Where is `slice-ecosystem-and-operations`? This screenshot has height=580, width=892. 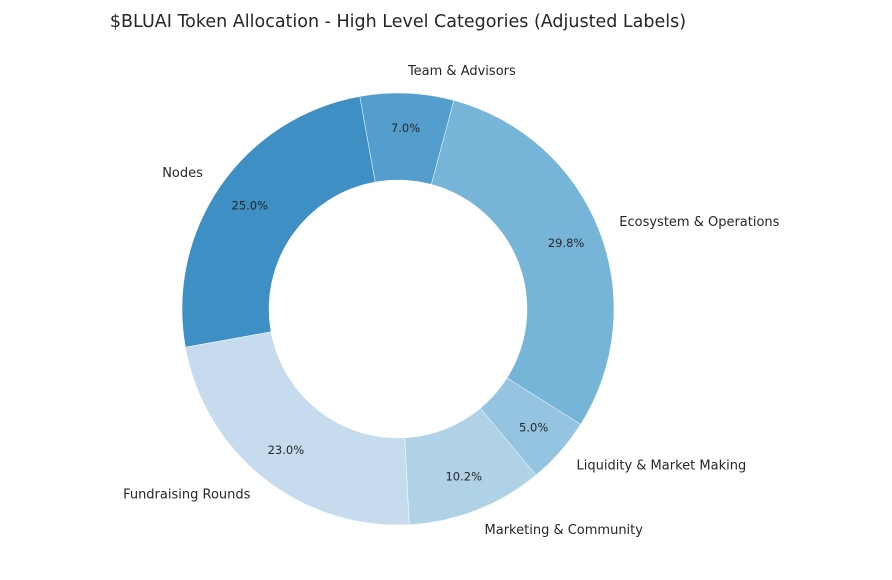
slice-ecosystem-and-operations is located at coordinates (523, 262).